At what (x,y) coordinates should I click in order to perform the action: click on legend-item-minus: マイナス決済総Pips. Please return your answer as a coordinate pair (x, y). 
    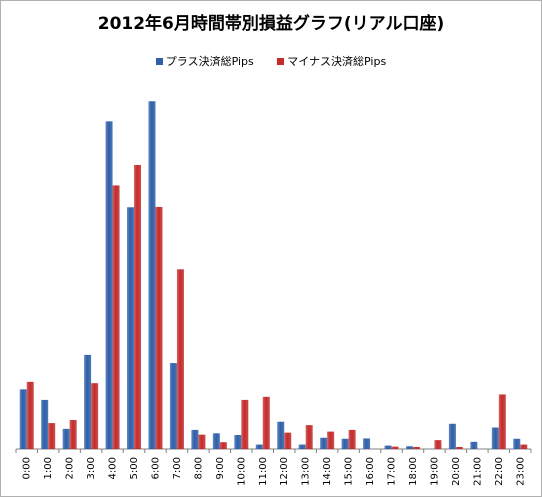
    Looking at the image, I should click on (331, 61).